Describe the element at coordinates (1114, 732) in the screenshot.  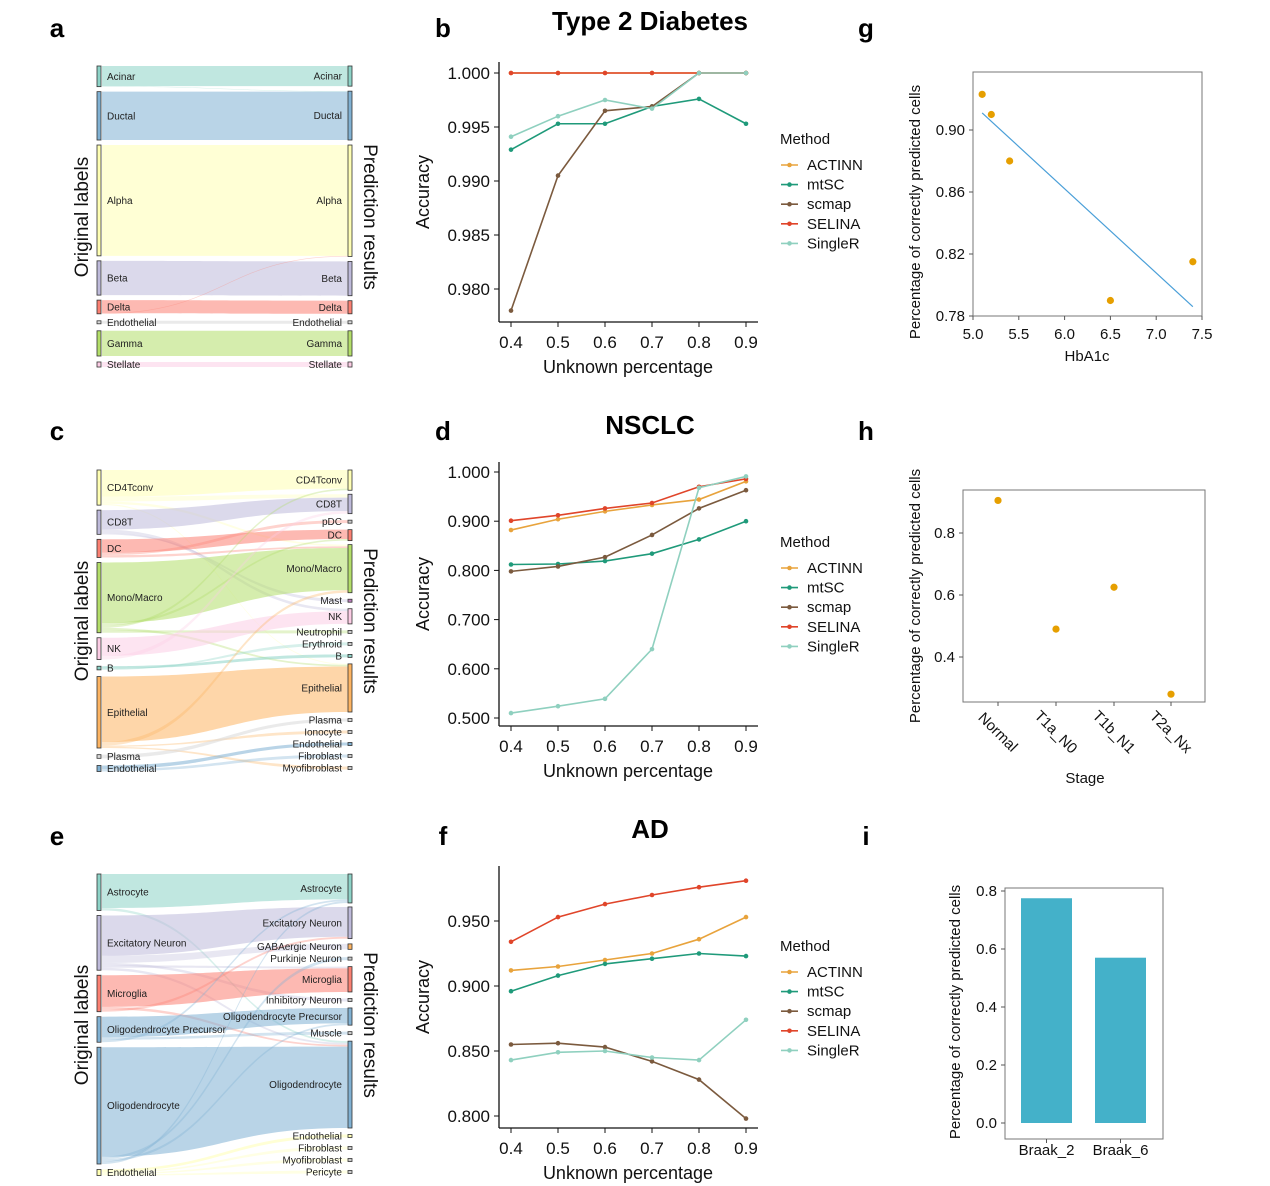
I see `x-tick-label: T1b_N1` at that location.